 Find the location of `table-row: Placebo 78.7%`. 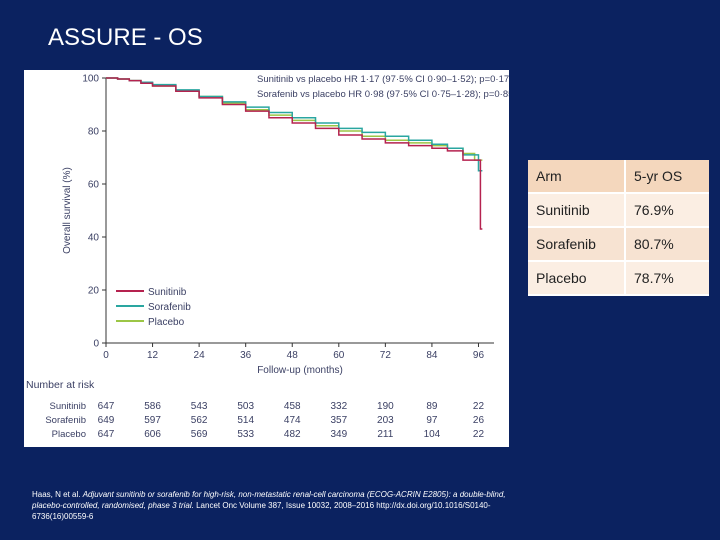

table-row: Placebo 78.7% is located at coordinates (618, 278).